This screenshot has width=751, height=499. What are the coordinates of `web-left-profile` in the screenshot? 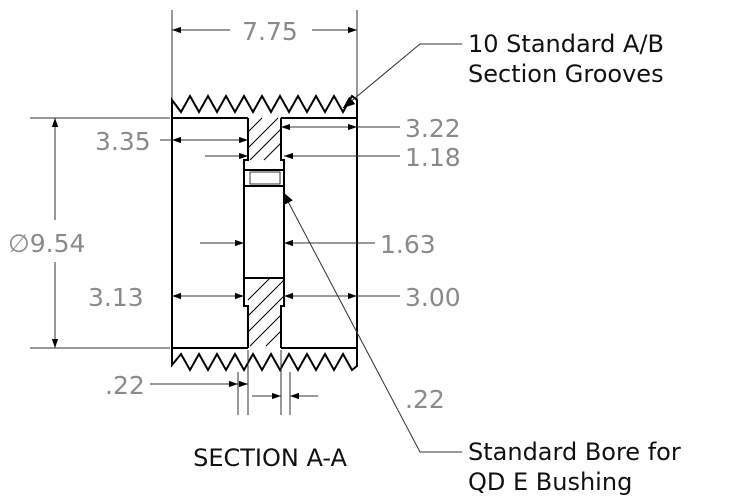 It's located at (246, 233).